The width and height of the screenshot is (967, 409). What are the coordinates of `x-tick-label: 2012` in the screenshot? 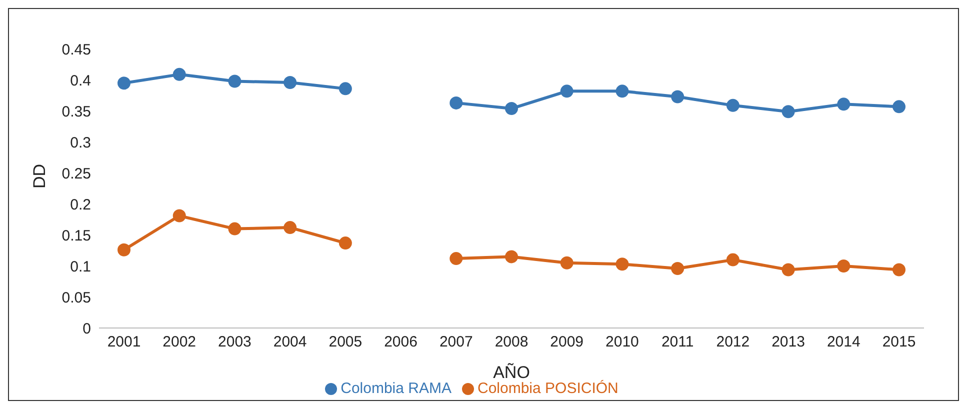 It's located at (733, 342).